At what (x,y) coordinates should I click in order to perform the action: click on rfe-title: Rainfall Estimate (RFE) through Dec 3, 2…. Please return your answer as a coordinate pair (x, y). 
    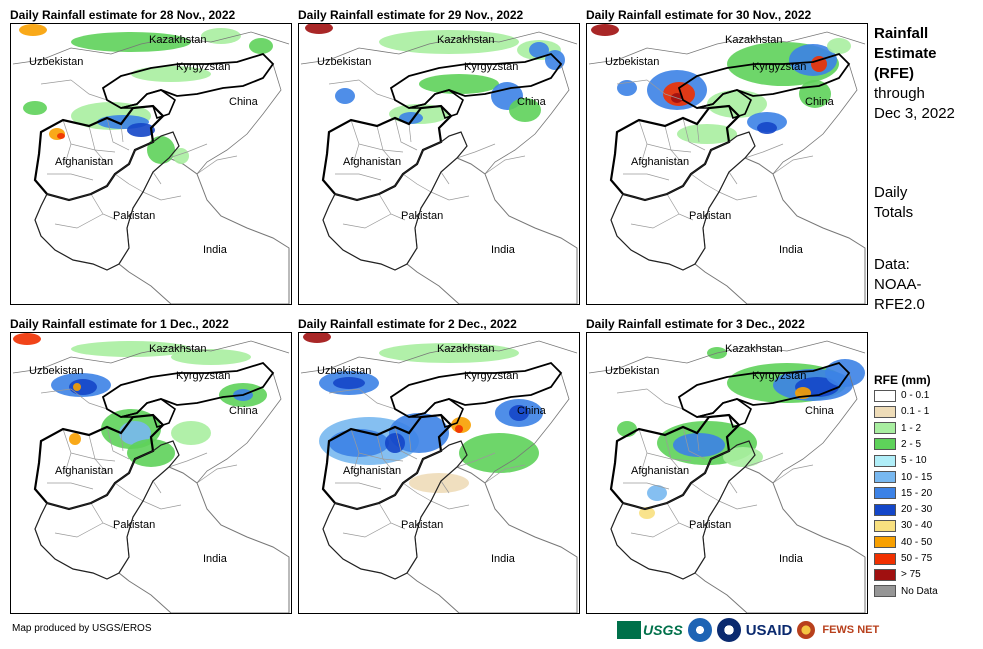
    Looking at the image, I should click on (914, 74).